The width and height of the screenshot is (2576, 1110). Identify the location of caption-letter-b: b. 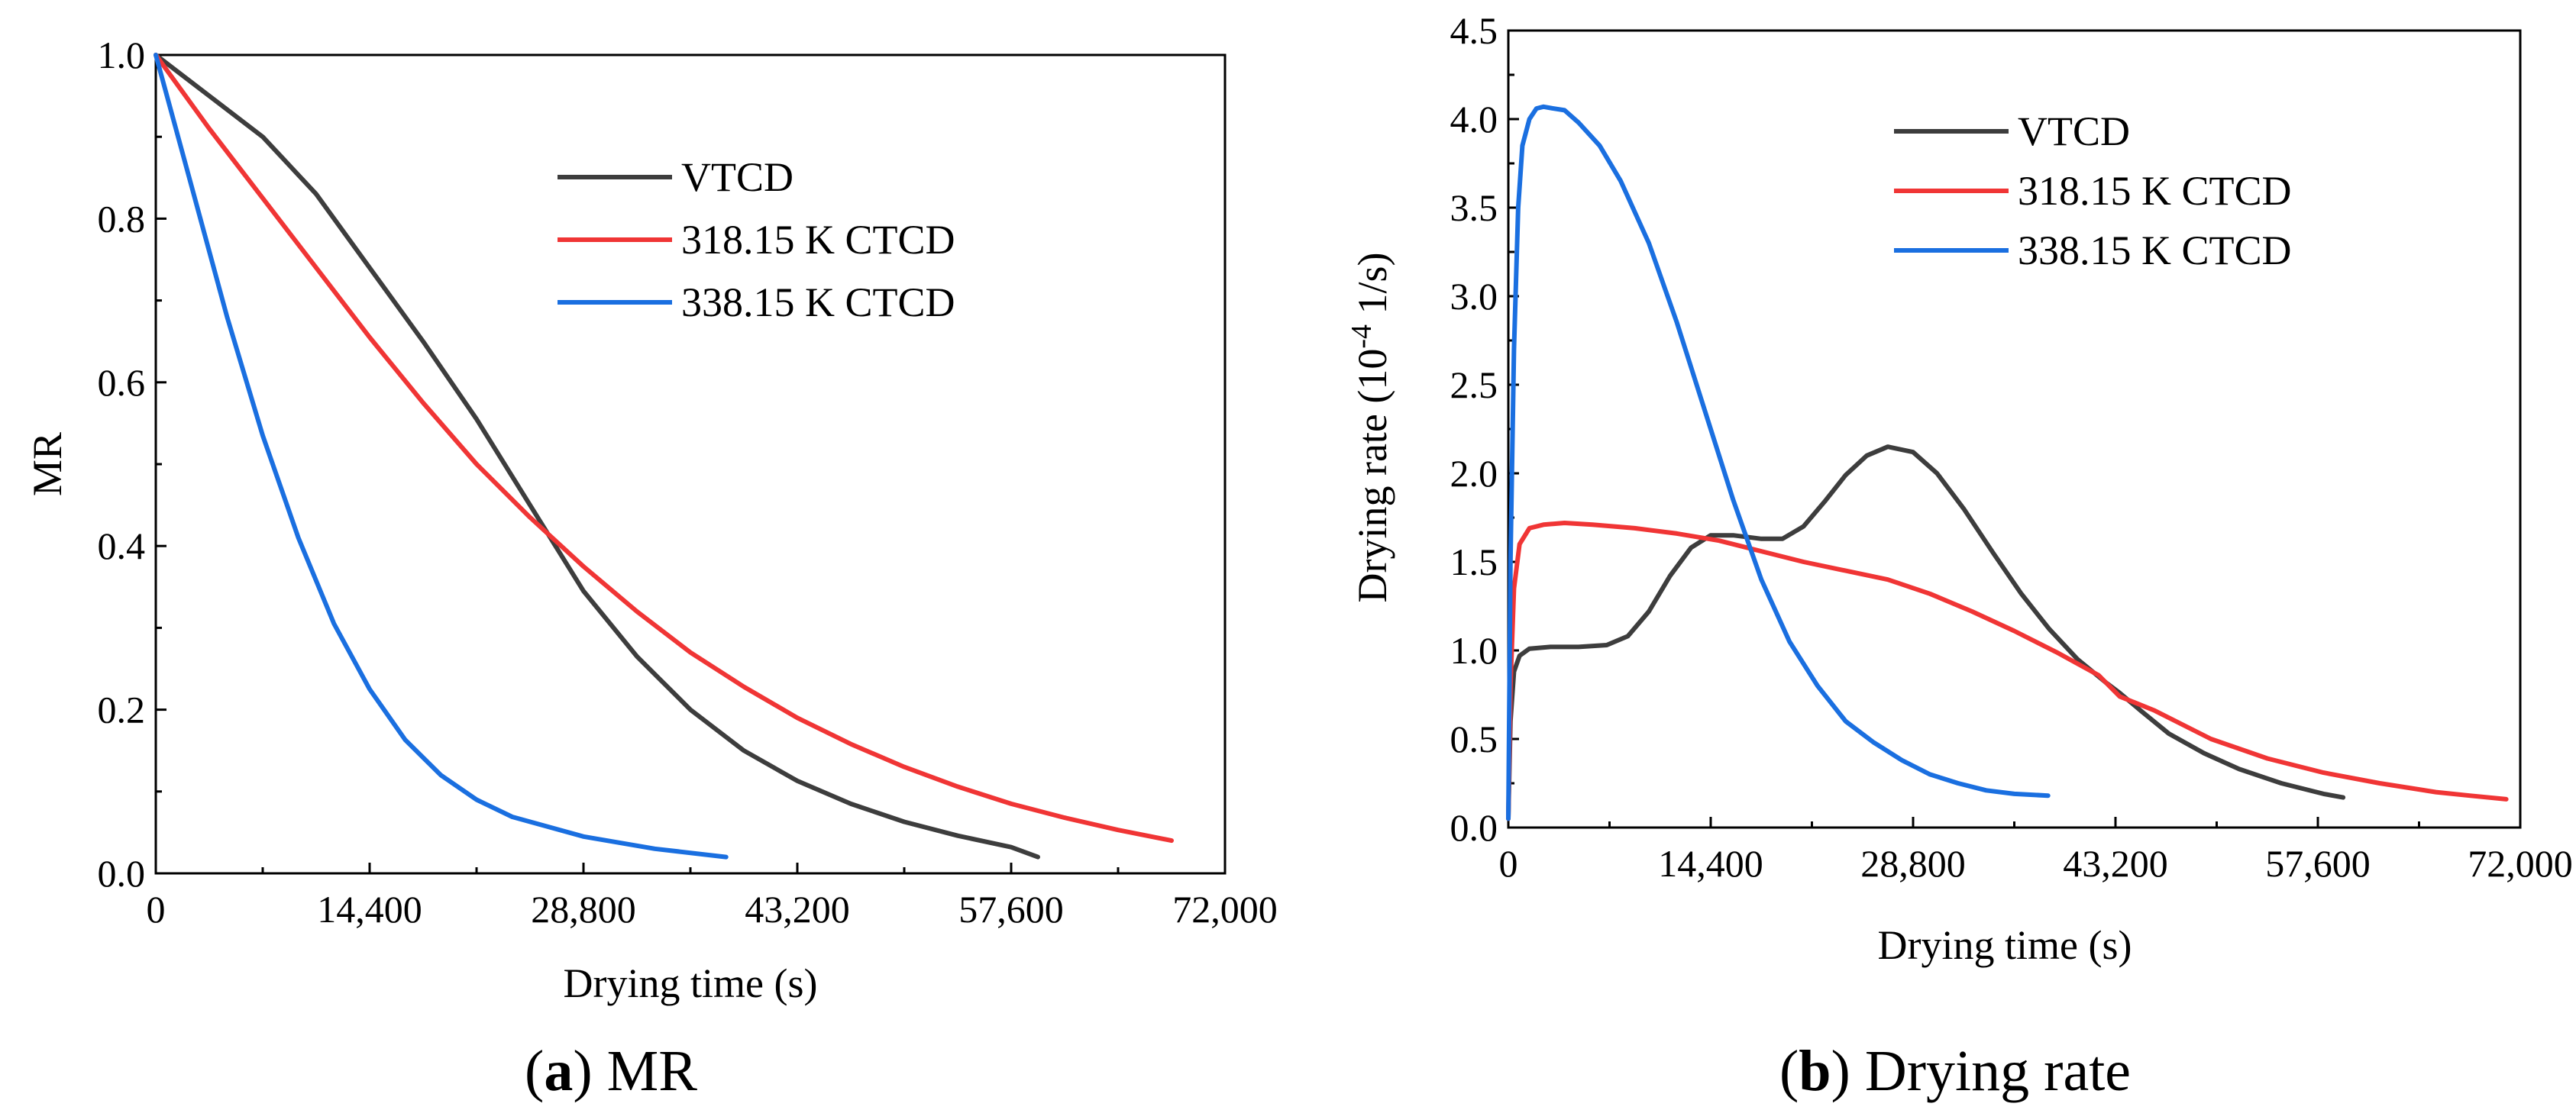
(1815, 1071).